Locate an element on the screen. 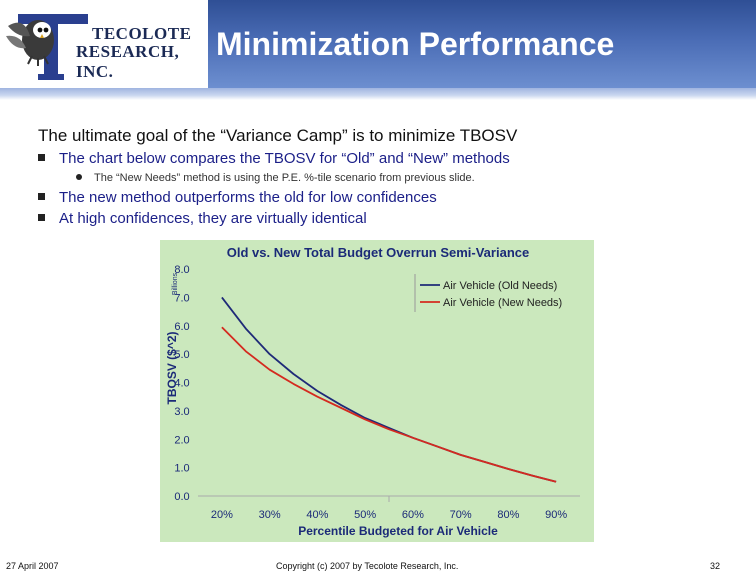 This screenshot has height=576, width=756. series-line-new-needs is located at coordinates (389, 404).